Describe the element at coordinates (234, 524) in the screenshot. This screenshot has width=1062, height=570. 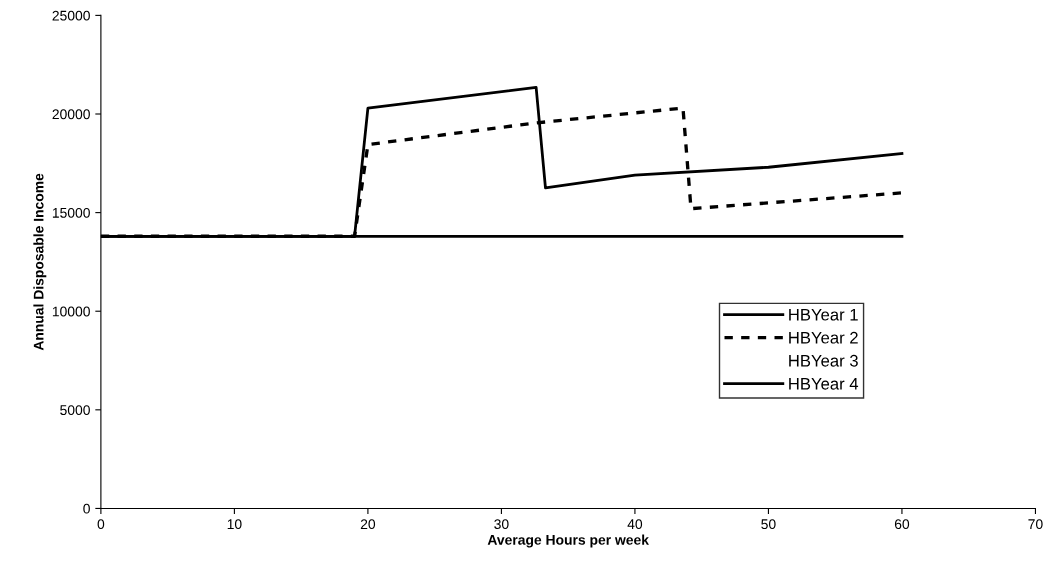
I see `x-tick-label: 10` at that location.